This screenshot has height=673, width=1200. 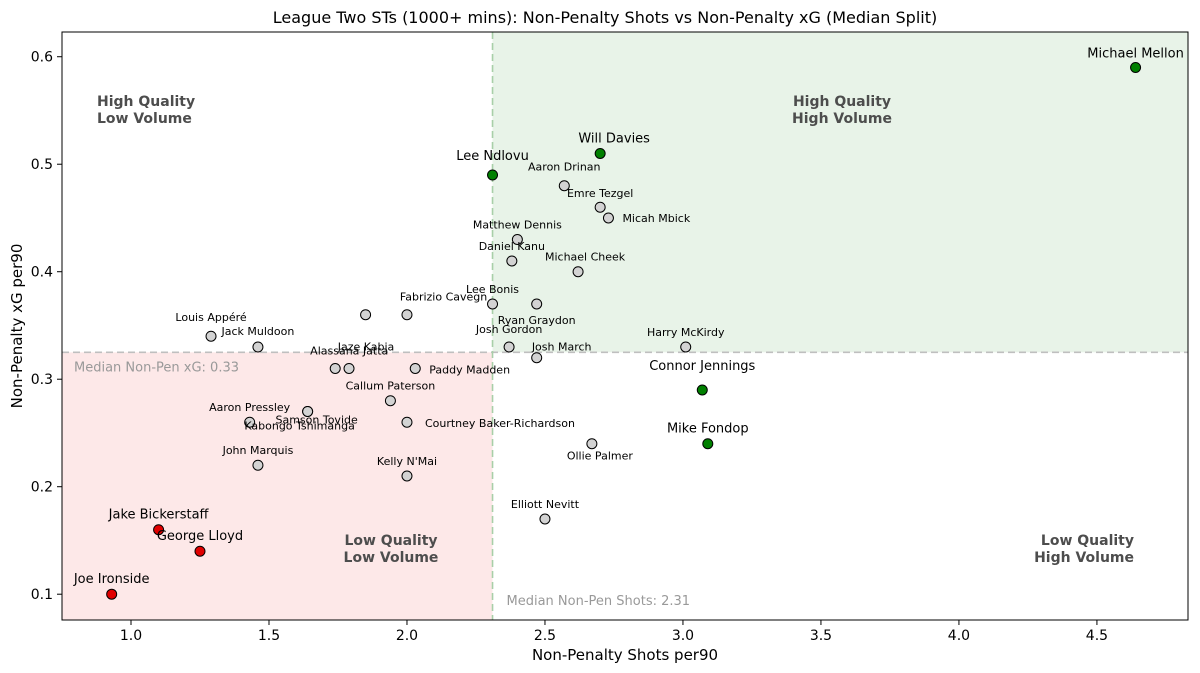 I want to click on point-label: Alassana Jatta, so click(x=349, y=350).